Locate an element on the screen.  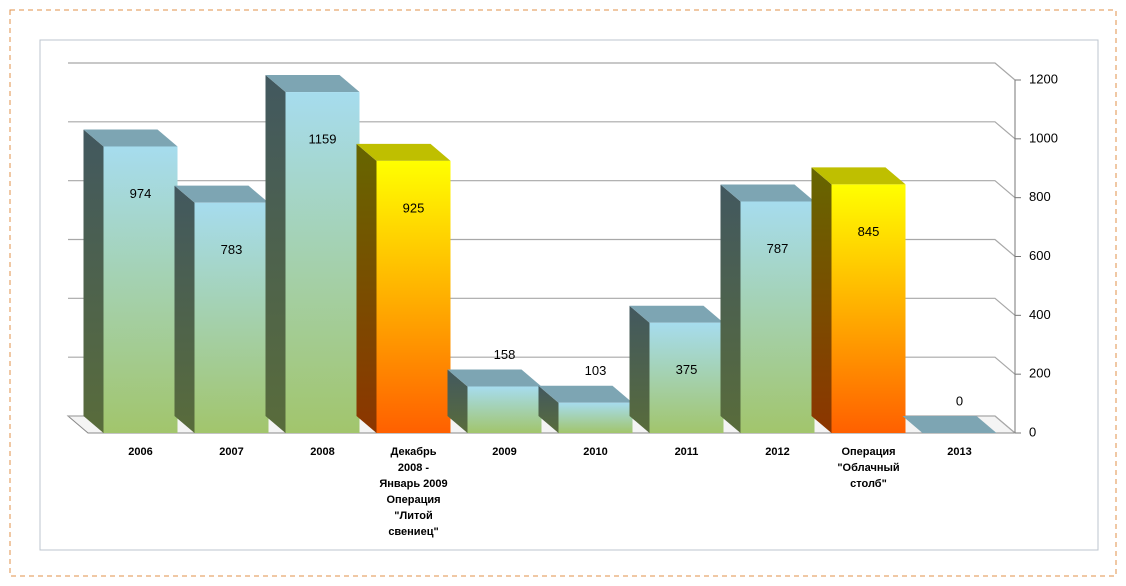
y-tick-label: 0 is located at coordinates (1032, 431).